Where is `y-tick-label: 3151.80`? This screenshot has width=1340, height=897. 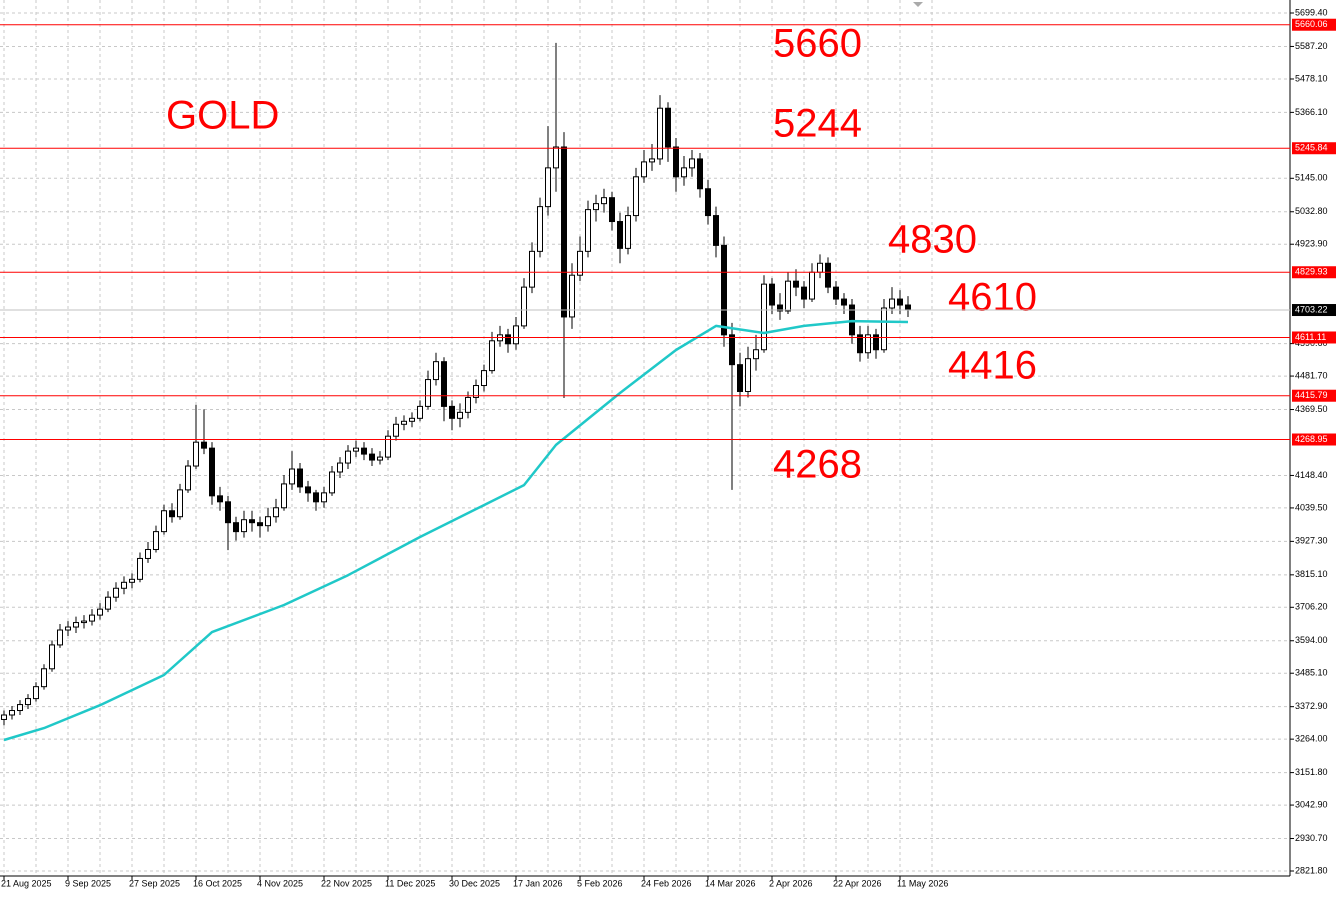 y-tick-label: 3151.80 is located at coordinates (1311, 772).